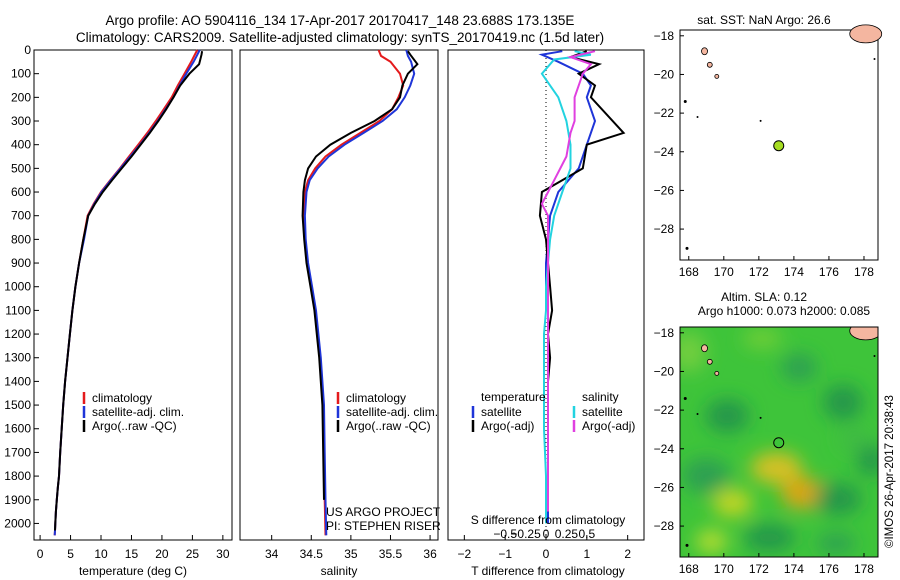  I want to click on sla-argo-location-marker, so click(779, 443).